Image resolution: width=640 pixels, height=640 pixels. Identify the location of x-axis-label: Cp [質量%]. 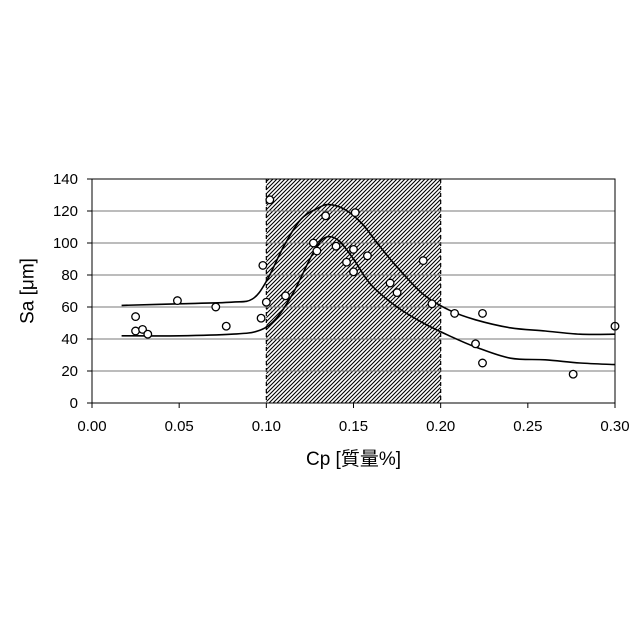
(353, 459).